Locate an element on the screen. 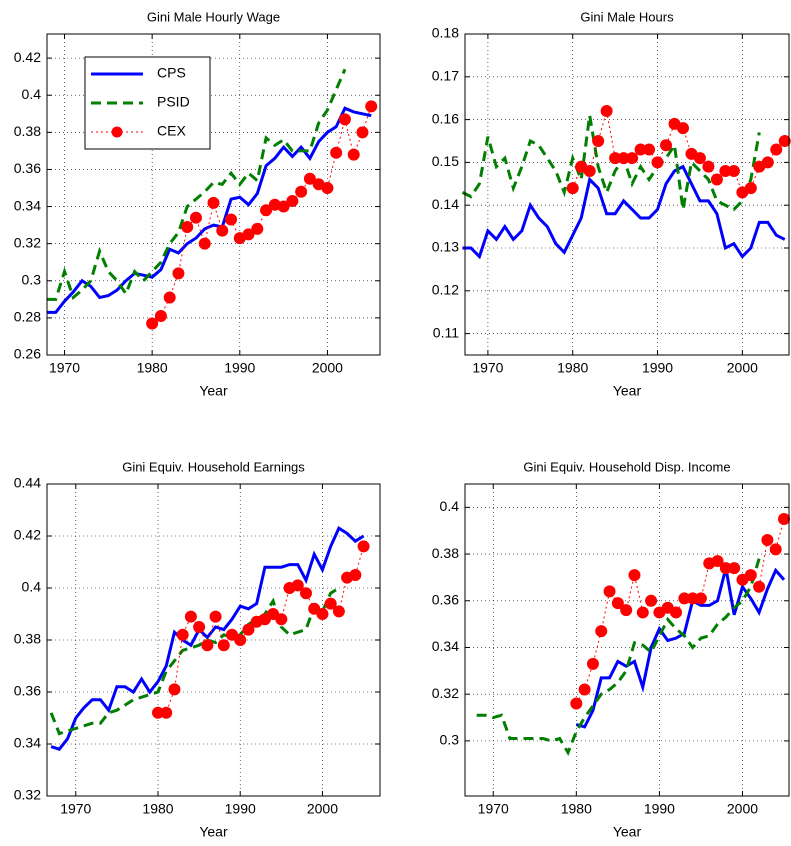 This screenshot has width=791, height=846. y-tick-label: 0.16 is located at coordinates (445, 118).